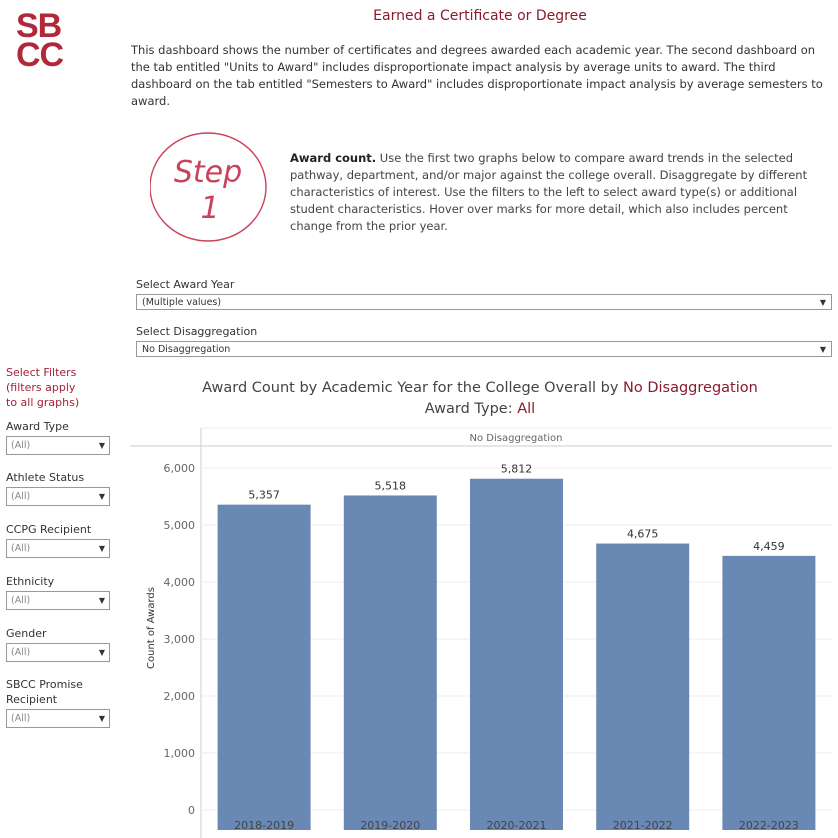  Describe the element at coordinates (185, 284) in the screenshot. I see `award-year-label: Select Award Year` at that location.